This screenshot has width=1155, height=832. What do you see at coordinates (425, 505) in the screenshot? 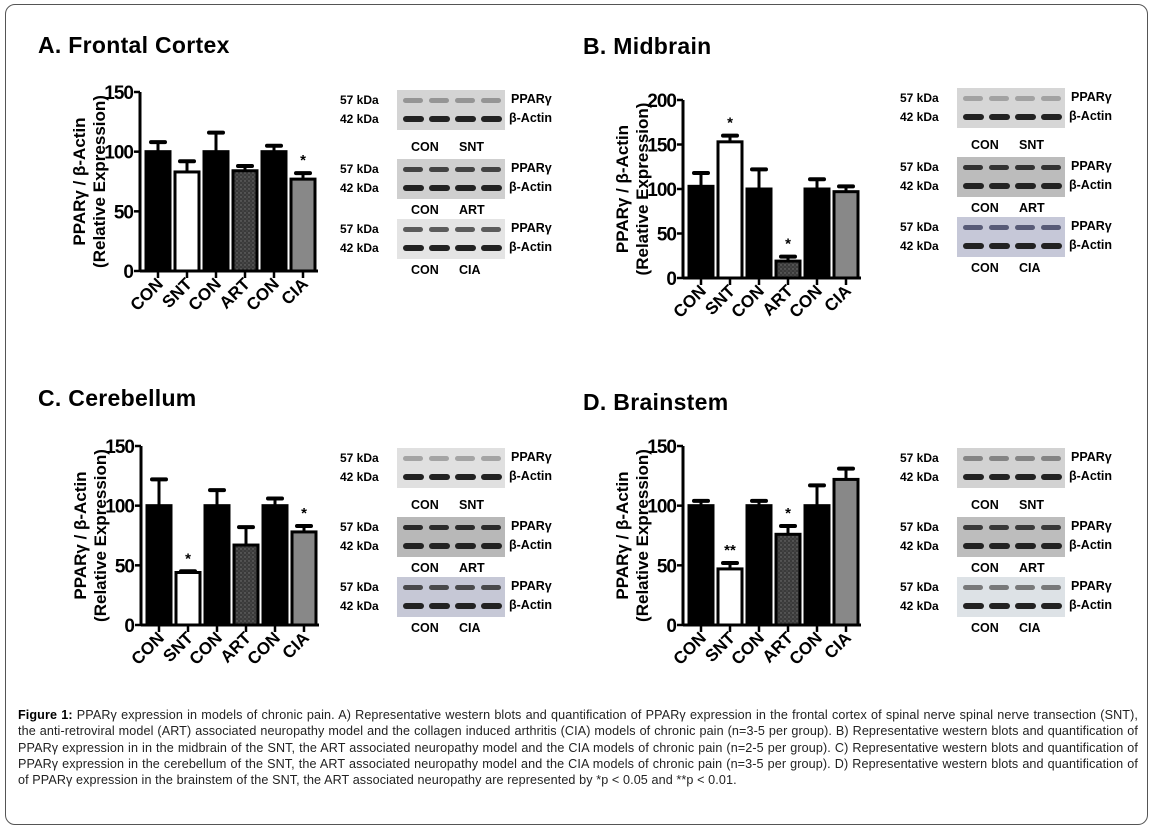
I see `lane-label-left: CON` at bounding box center [425, 505].